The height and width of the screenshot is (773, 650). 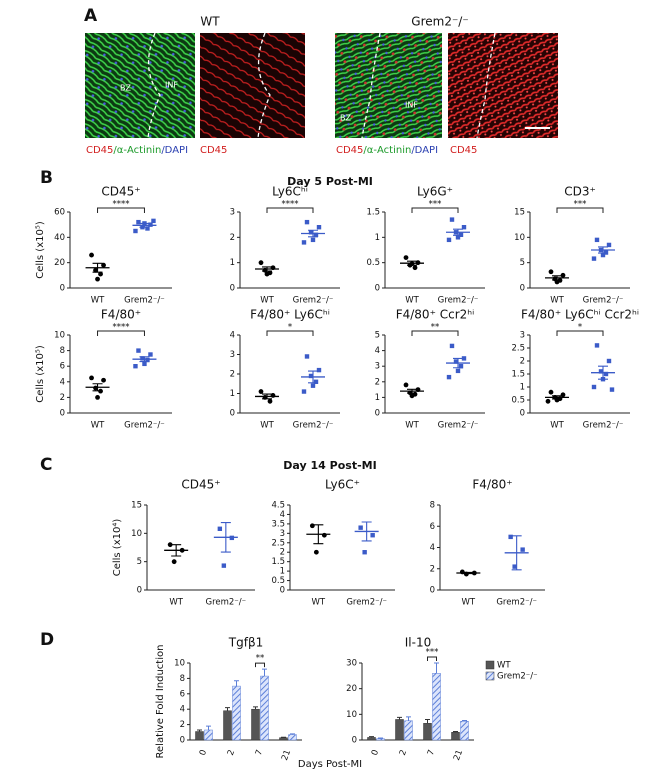 I want to click on panel-label: D, so click(x=47, y=640).